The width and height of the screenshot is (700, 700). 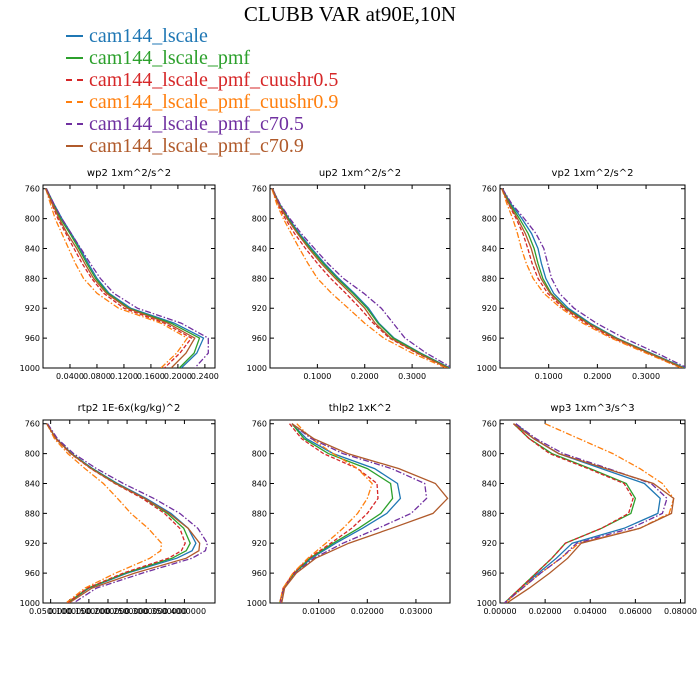 What do you see at coordinates (151, 376) in the screenshot?
I see `x-tick-label: 0.1600` at bounding box center [151, 376].